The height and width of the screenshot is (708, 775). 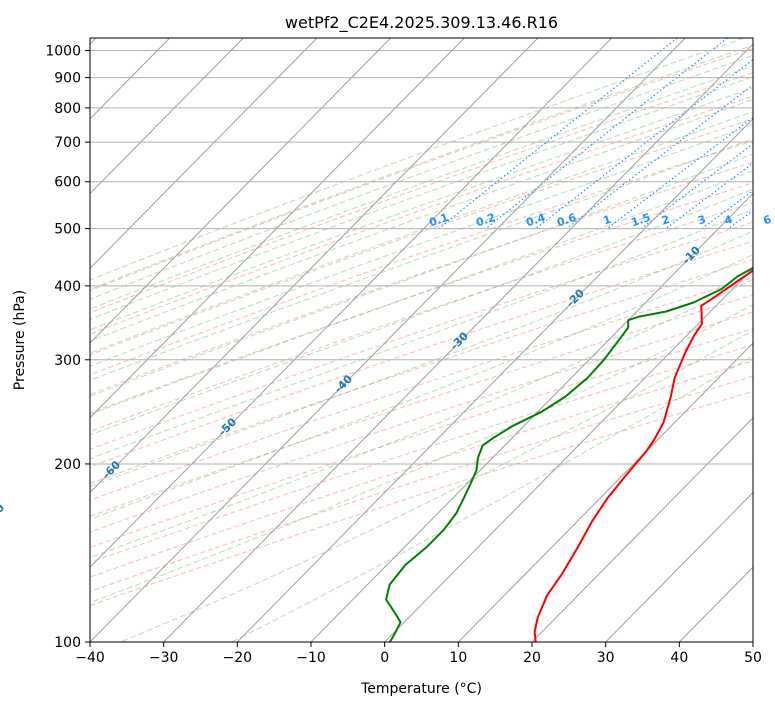 What do you see at coordinates (67, 361) in the screenshot?
I see `y-tick-label: 300` at bounding box center [67, 361].